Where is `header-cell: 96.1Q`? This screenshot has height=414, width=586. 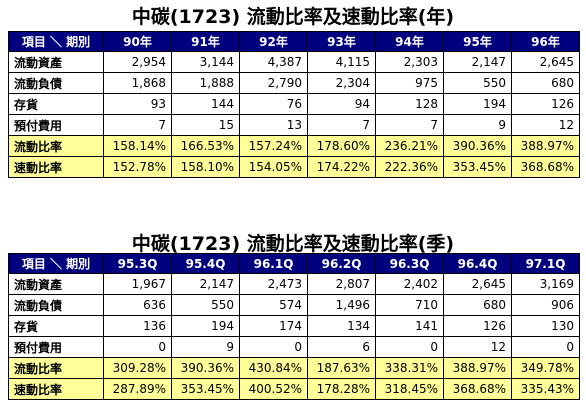 header-cell: 96.1Q is located at coordinates (273, 263).